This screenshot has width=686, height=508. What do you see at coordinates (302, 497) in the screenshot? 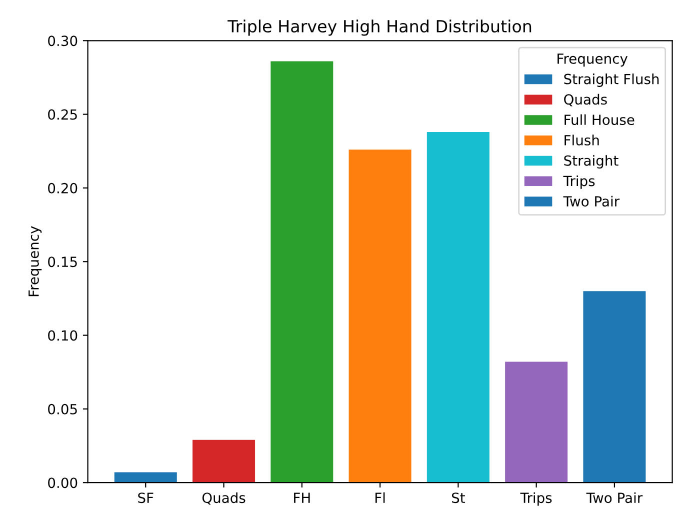
I see `x-tick-label: FH` at bounding box center [302, 497].